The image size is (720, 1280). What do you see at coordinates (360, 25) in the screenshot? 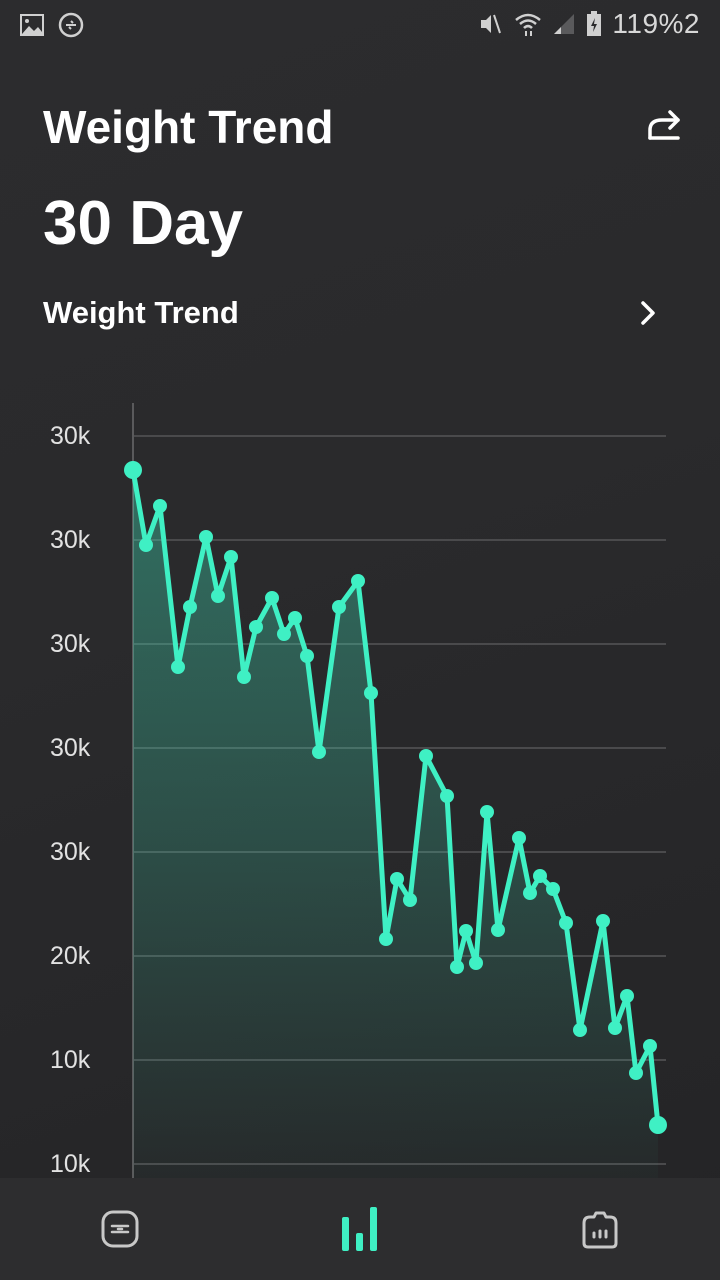
I see `status-bar: 119%2` at bounding box center [360, 25].